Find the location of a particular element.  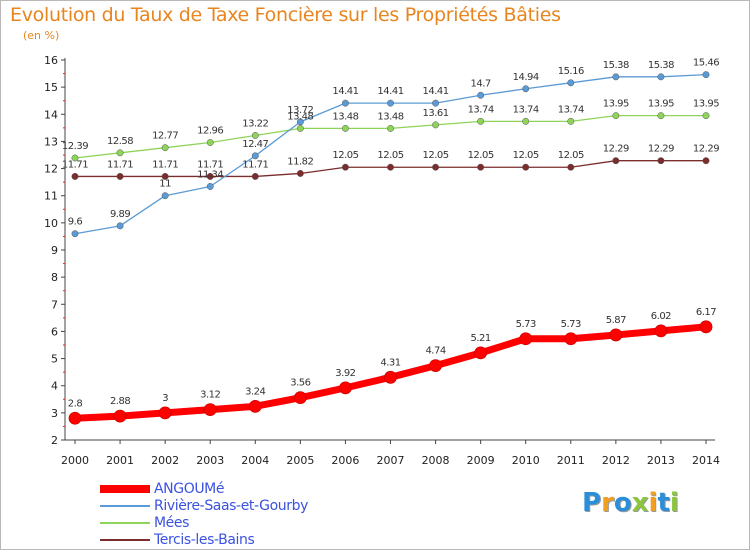

data-label: 13.72 is located at coordinates (300, 110).